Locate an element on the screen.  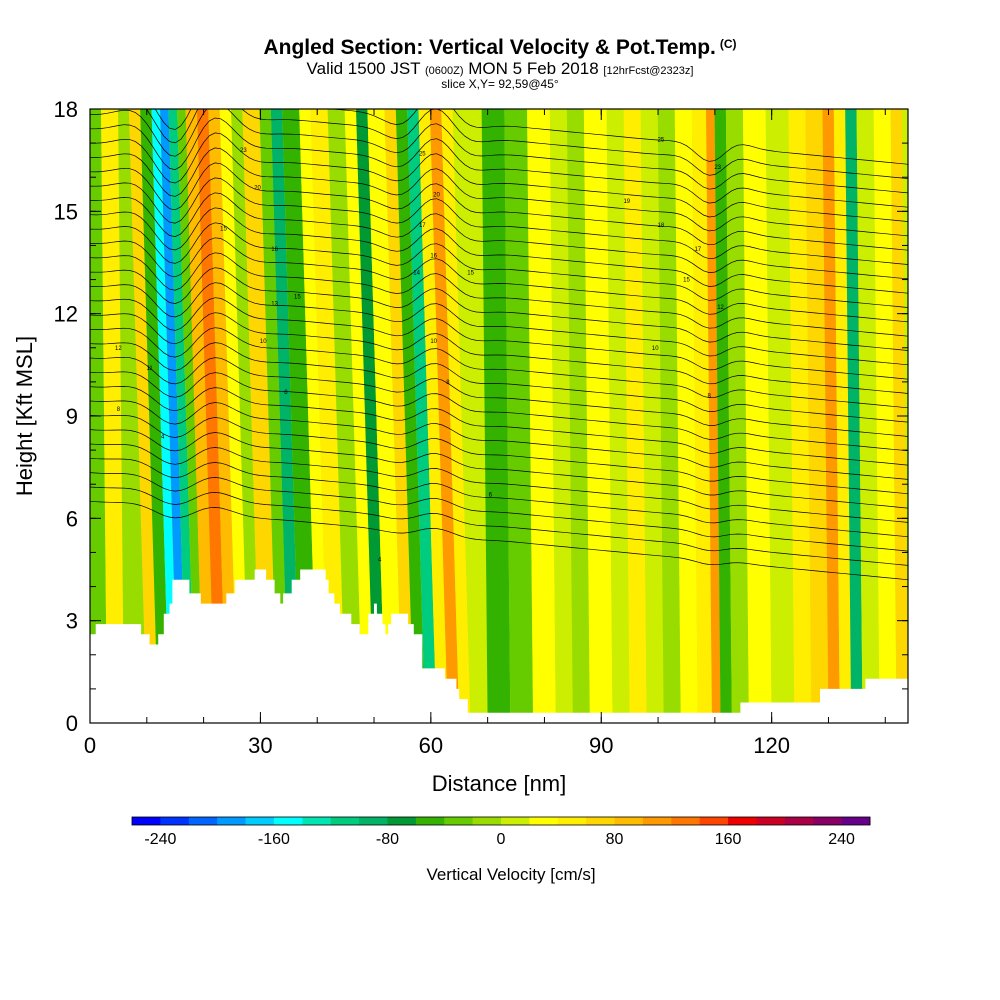
chart-title-unit-tag: (C) is located at coordinates (728, 44).